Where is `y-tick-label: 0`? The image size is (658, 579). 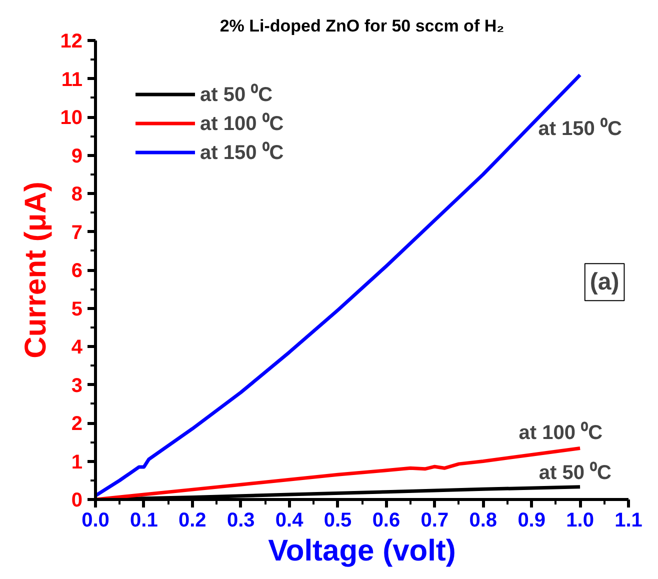
y-tick-label: 0 is located at coordinates (76, 501).